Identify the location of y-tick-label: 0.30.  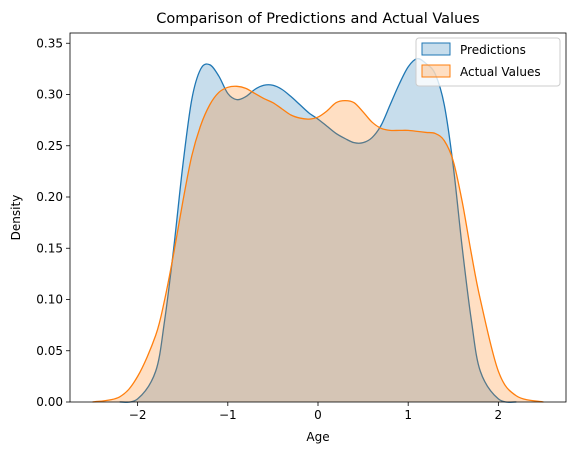
(49, 95).